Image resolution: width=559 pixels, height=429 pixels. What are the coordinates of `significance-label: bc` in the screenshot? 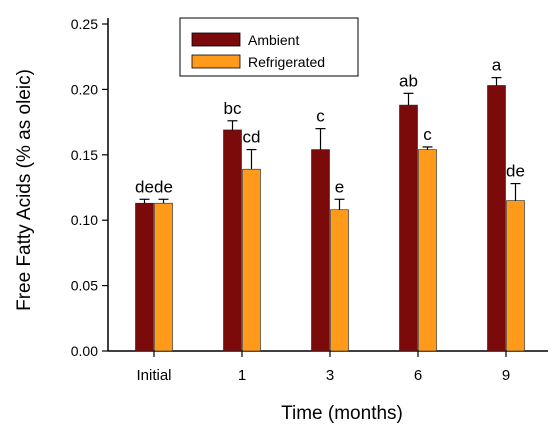 It's located at (233, 108).